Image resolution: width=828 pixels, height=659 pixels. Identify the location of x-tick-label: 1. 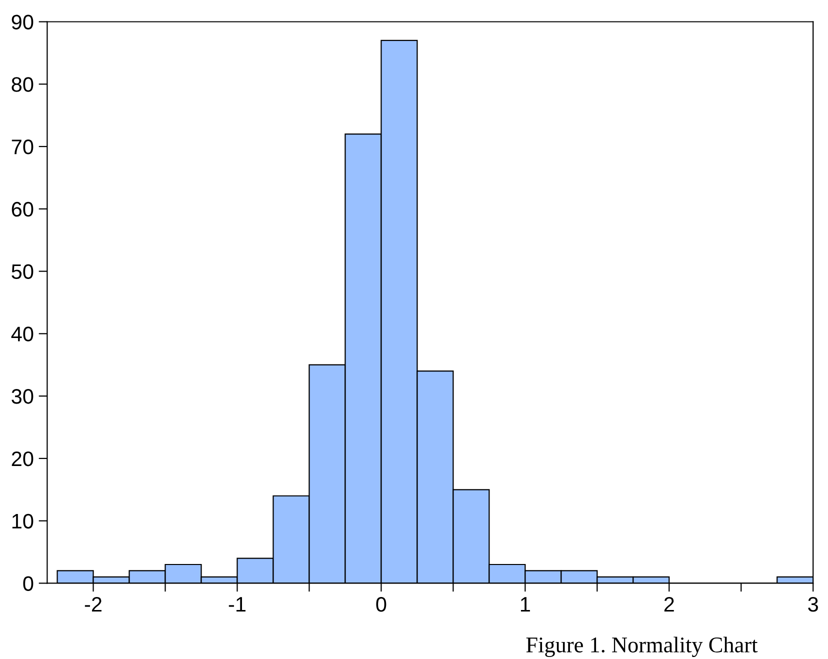
(525, 604).